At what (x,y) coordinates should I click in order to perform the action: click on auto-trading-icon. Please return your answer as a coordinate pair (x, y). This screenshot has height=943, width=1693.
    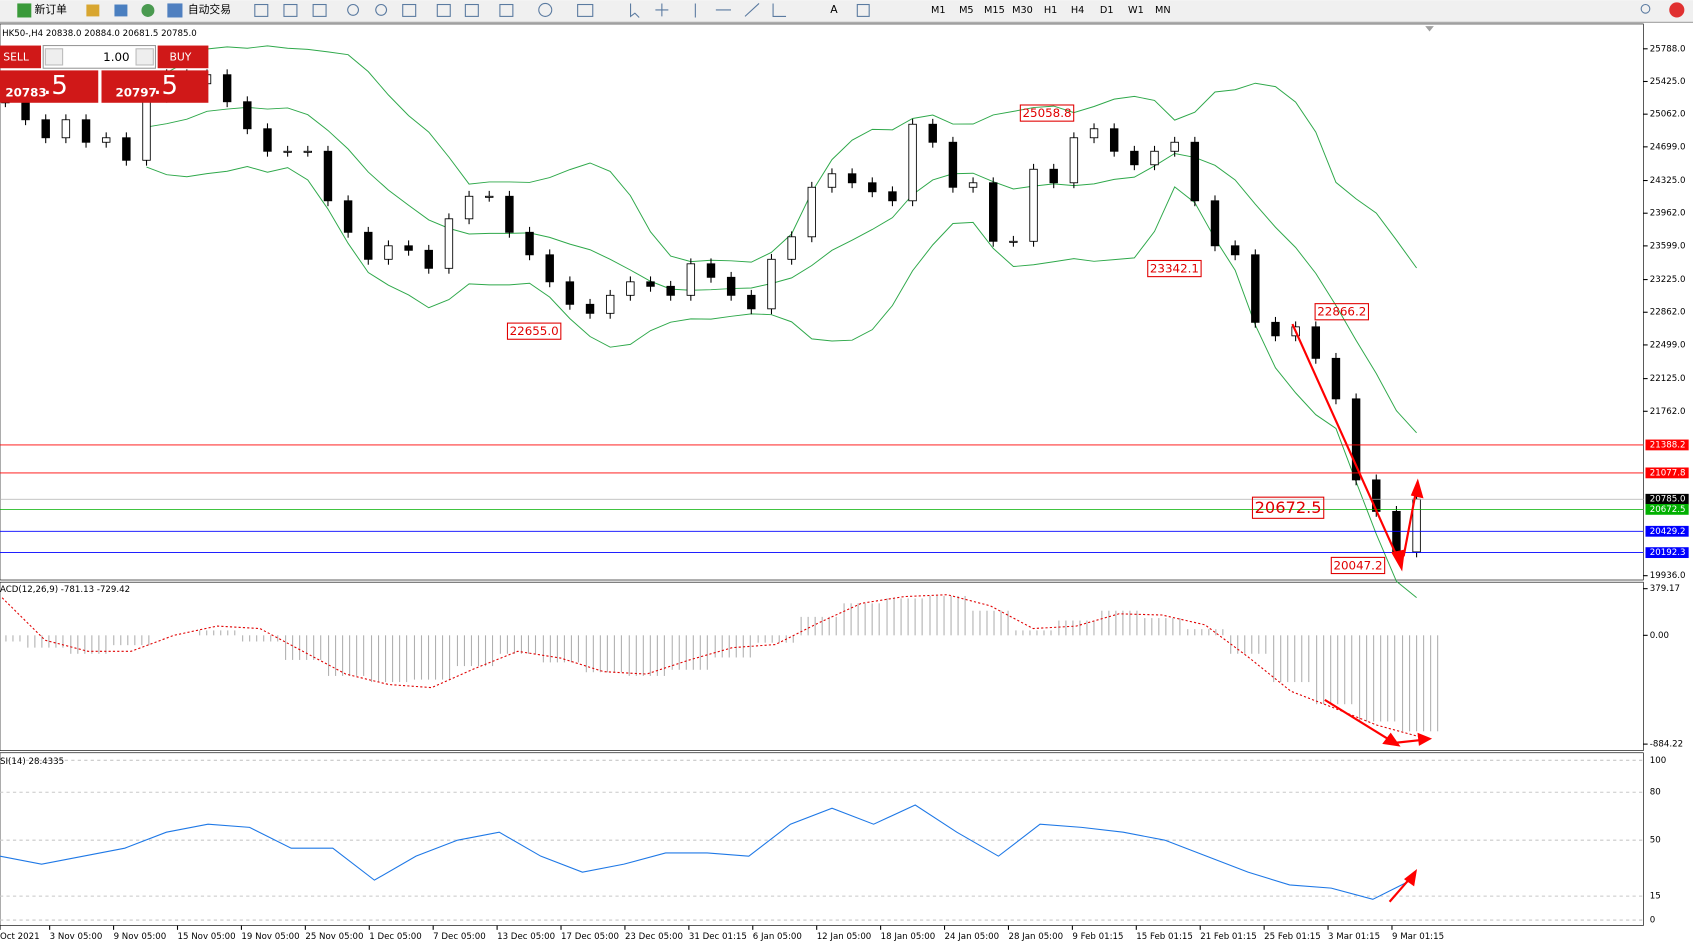
    Looking at the image, I should click on (175, 10).